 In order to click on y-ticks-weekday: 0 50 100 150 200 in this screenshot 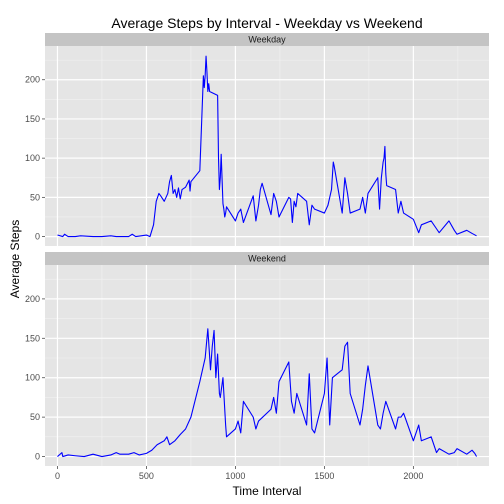, I will do `click(35, 158)`.